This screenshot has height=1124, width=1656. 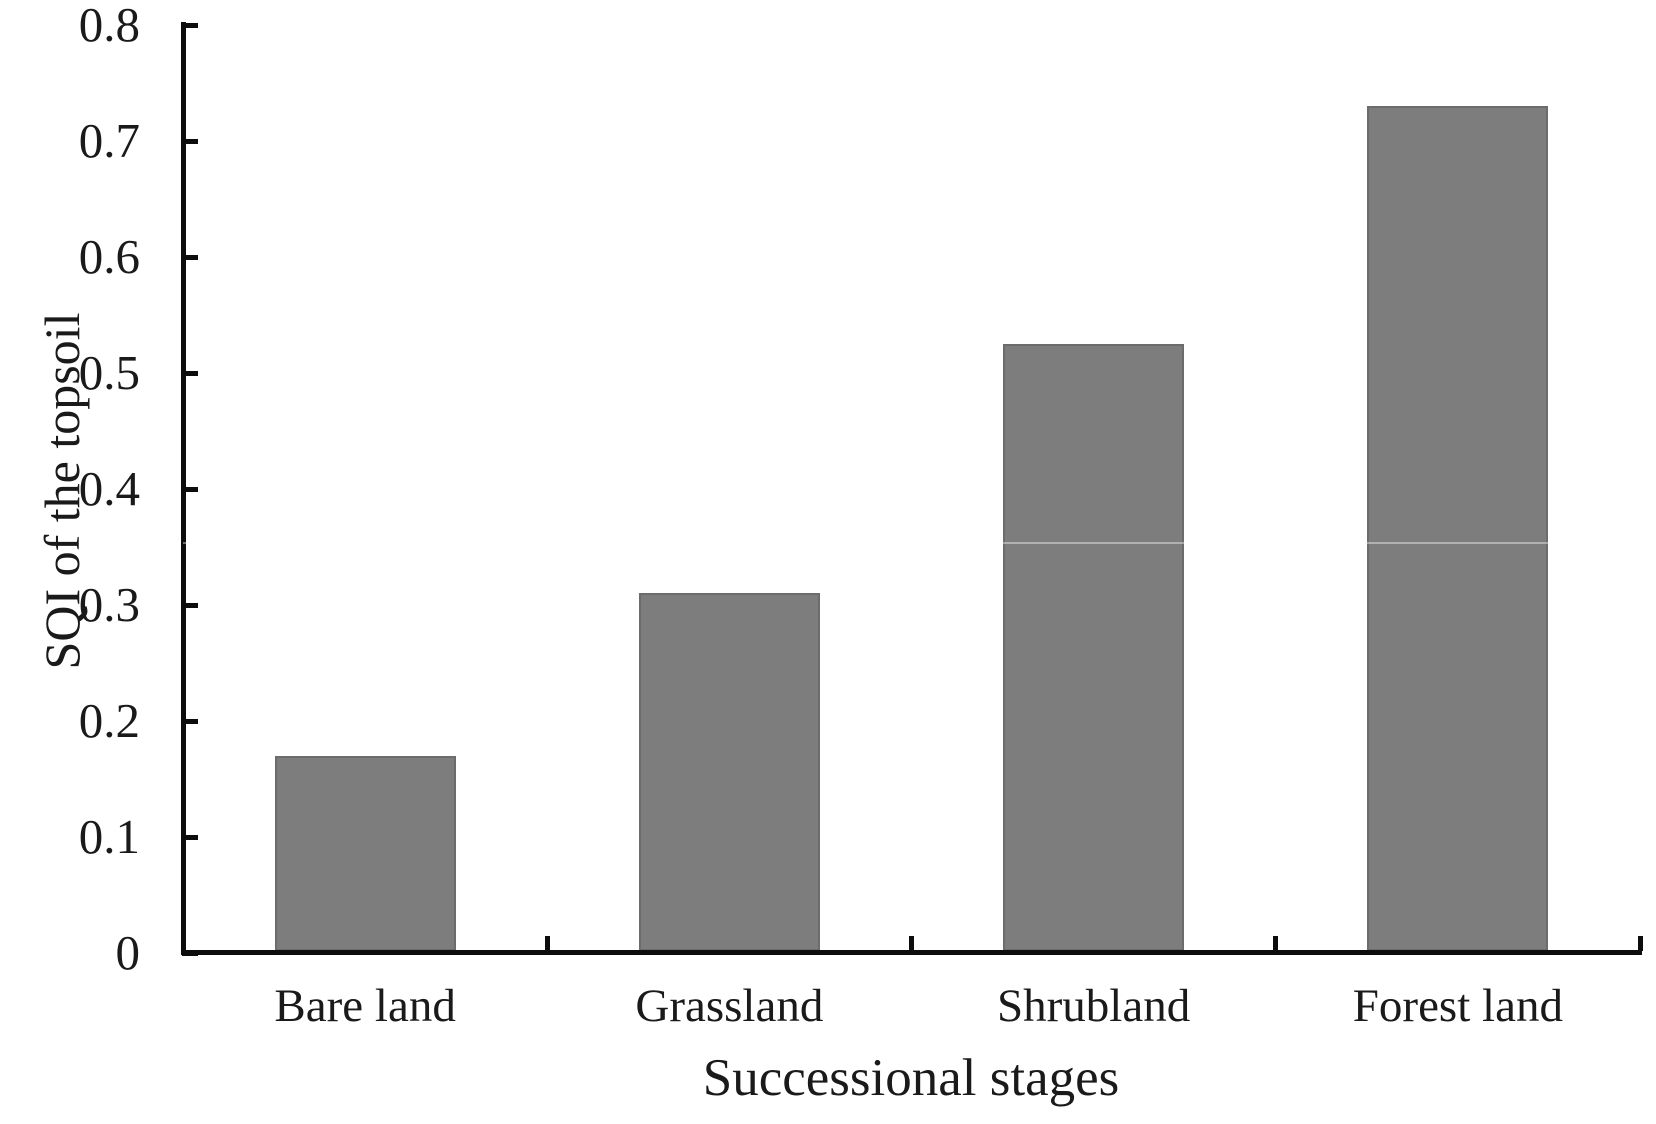 What do you see at coordinates (109, 140) in the screenshot?
I see `y-tick-label: 0.7` at bounding box center [109, 140].